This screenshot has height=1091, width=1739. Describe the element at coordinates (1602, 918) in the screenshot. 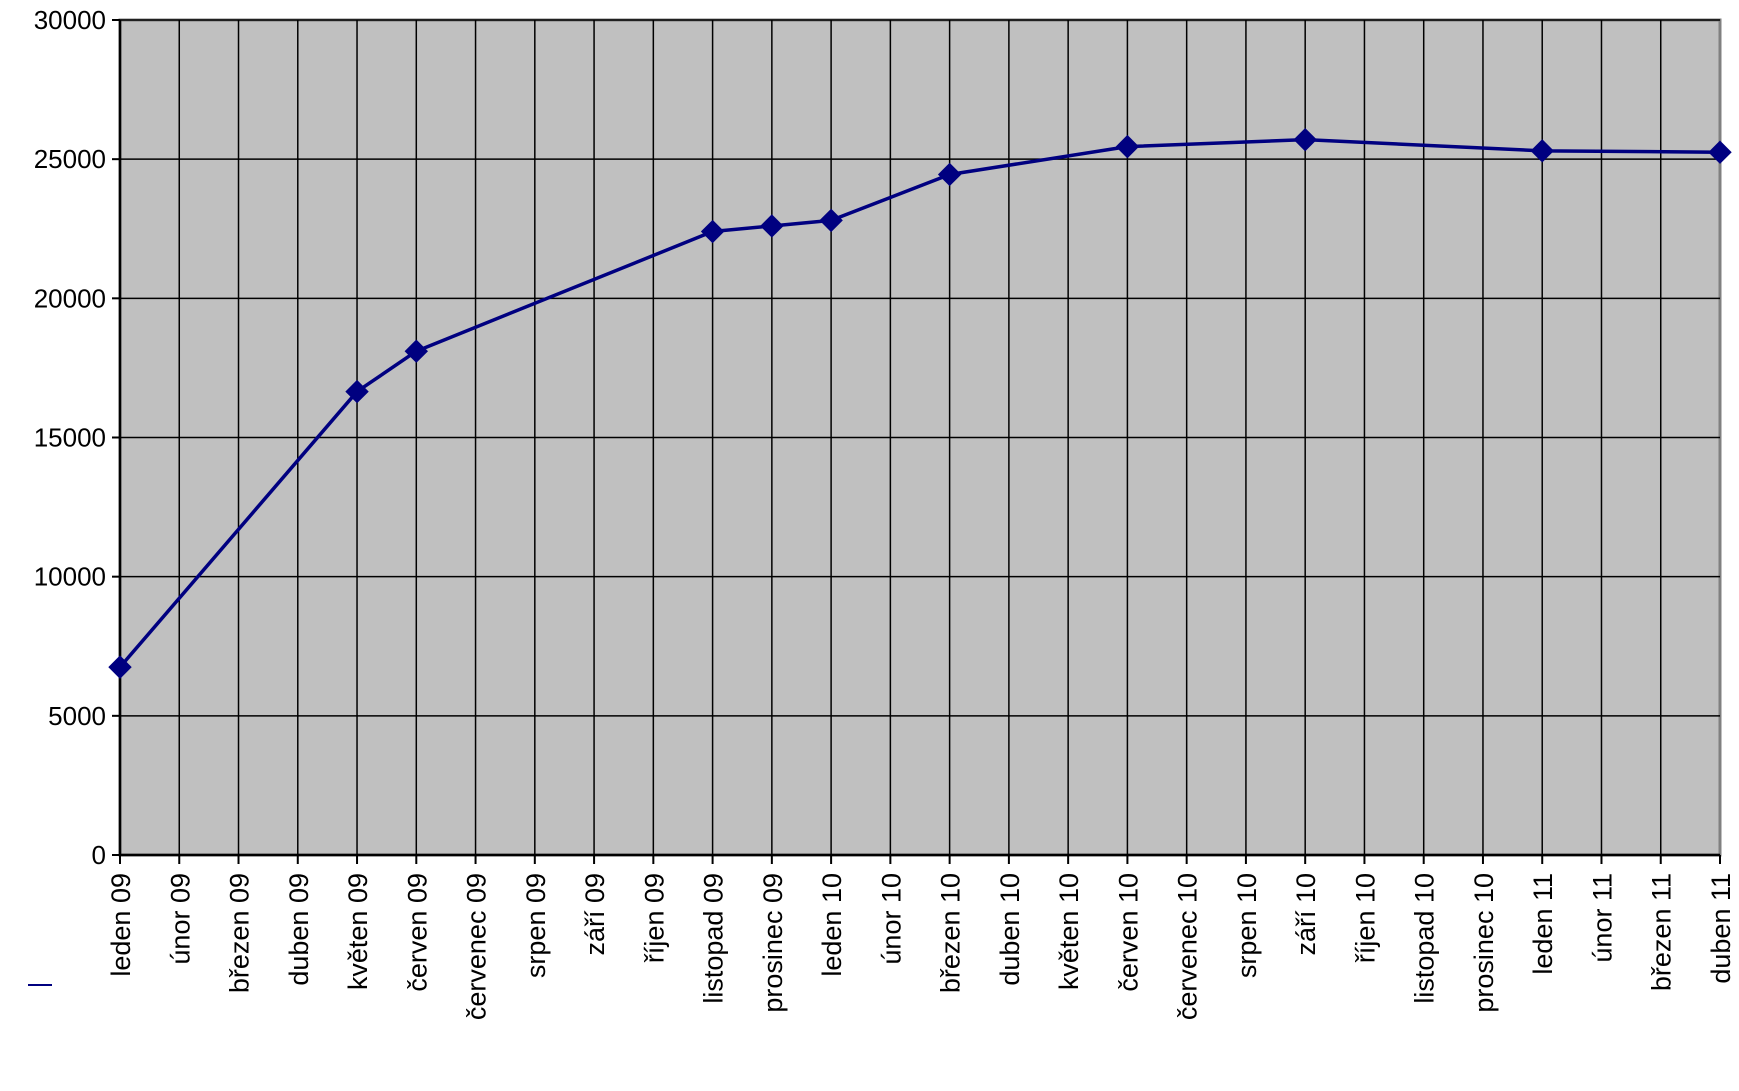

I see `x-tick-label: únor 11` at that location.